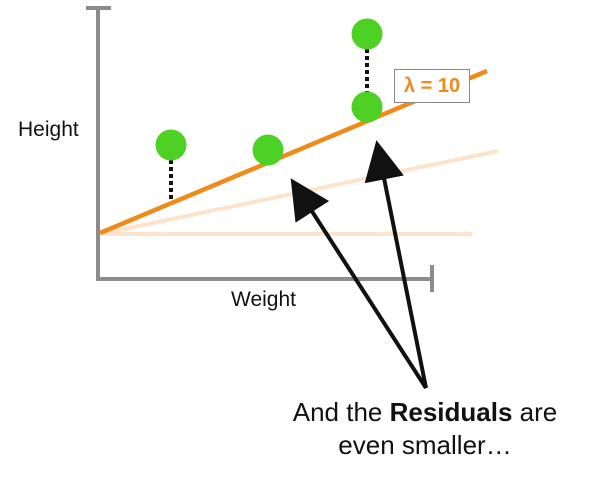 This screenshot has width=610, height=484. I want to click on lambda-label-box: λ = 10, so click(432, 86).